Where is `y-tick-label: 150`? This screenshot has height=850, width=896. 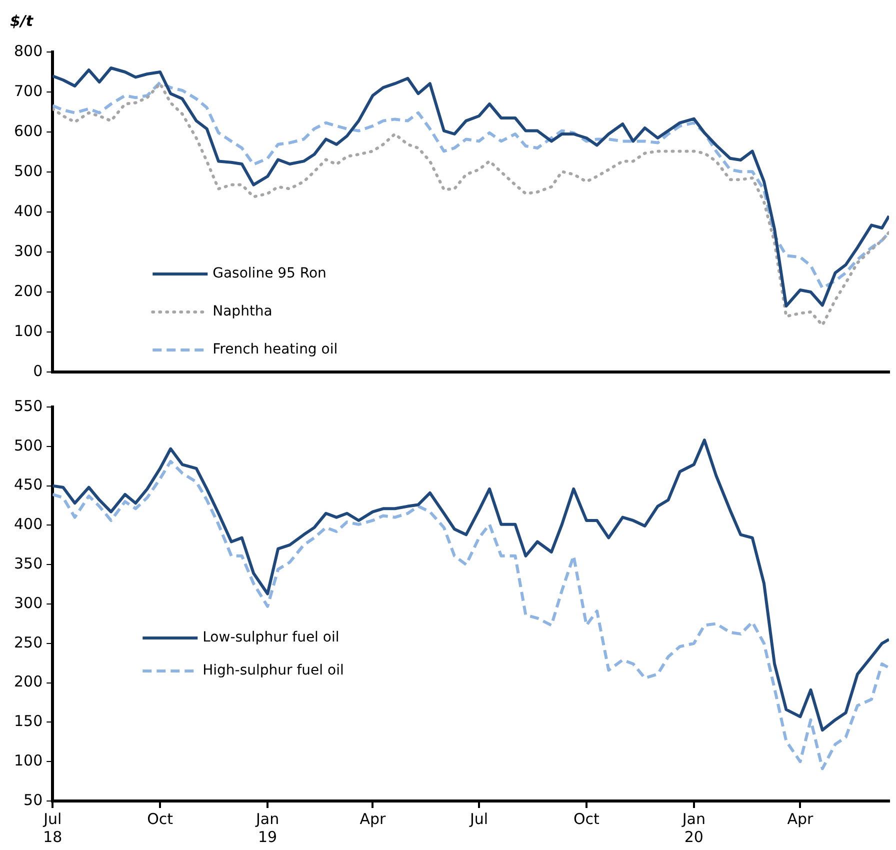
y-tick-label: 150 is located at coordinates (28, 721).